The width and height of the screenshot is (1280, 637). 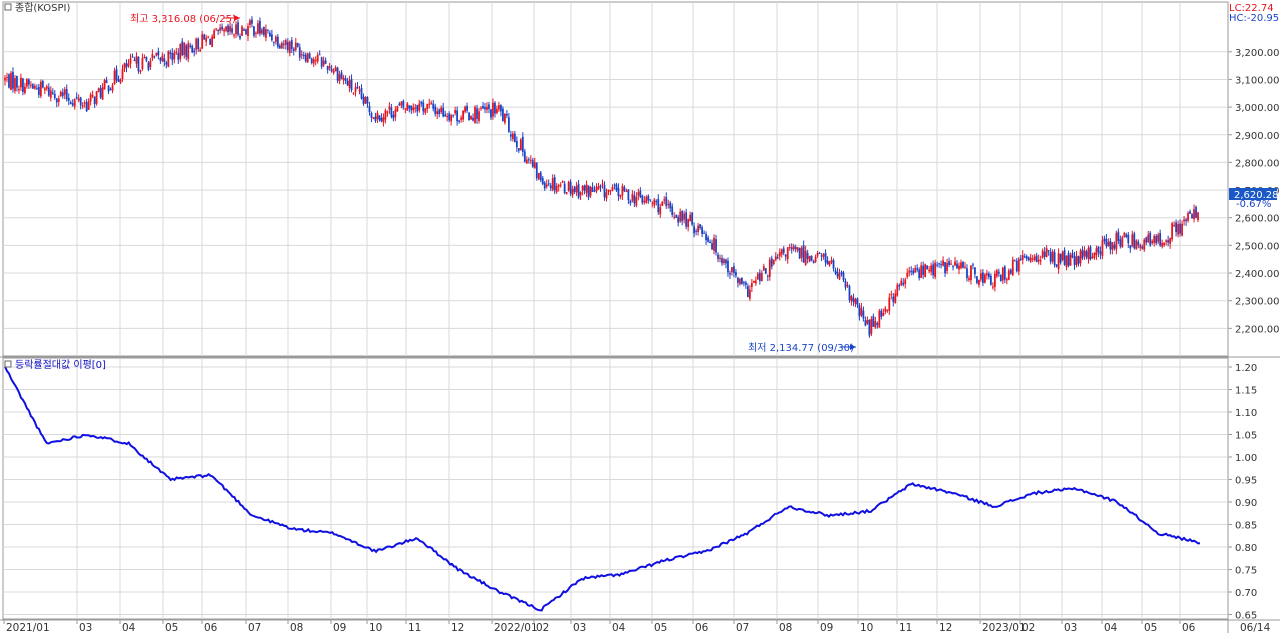 What do you see at coordinates (905, 627) in the screenshot?
I see `x-tick-label: 11` at bounding box center [905, 627].